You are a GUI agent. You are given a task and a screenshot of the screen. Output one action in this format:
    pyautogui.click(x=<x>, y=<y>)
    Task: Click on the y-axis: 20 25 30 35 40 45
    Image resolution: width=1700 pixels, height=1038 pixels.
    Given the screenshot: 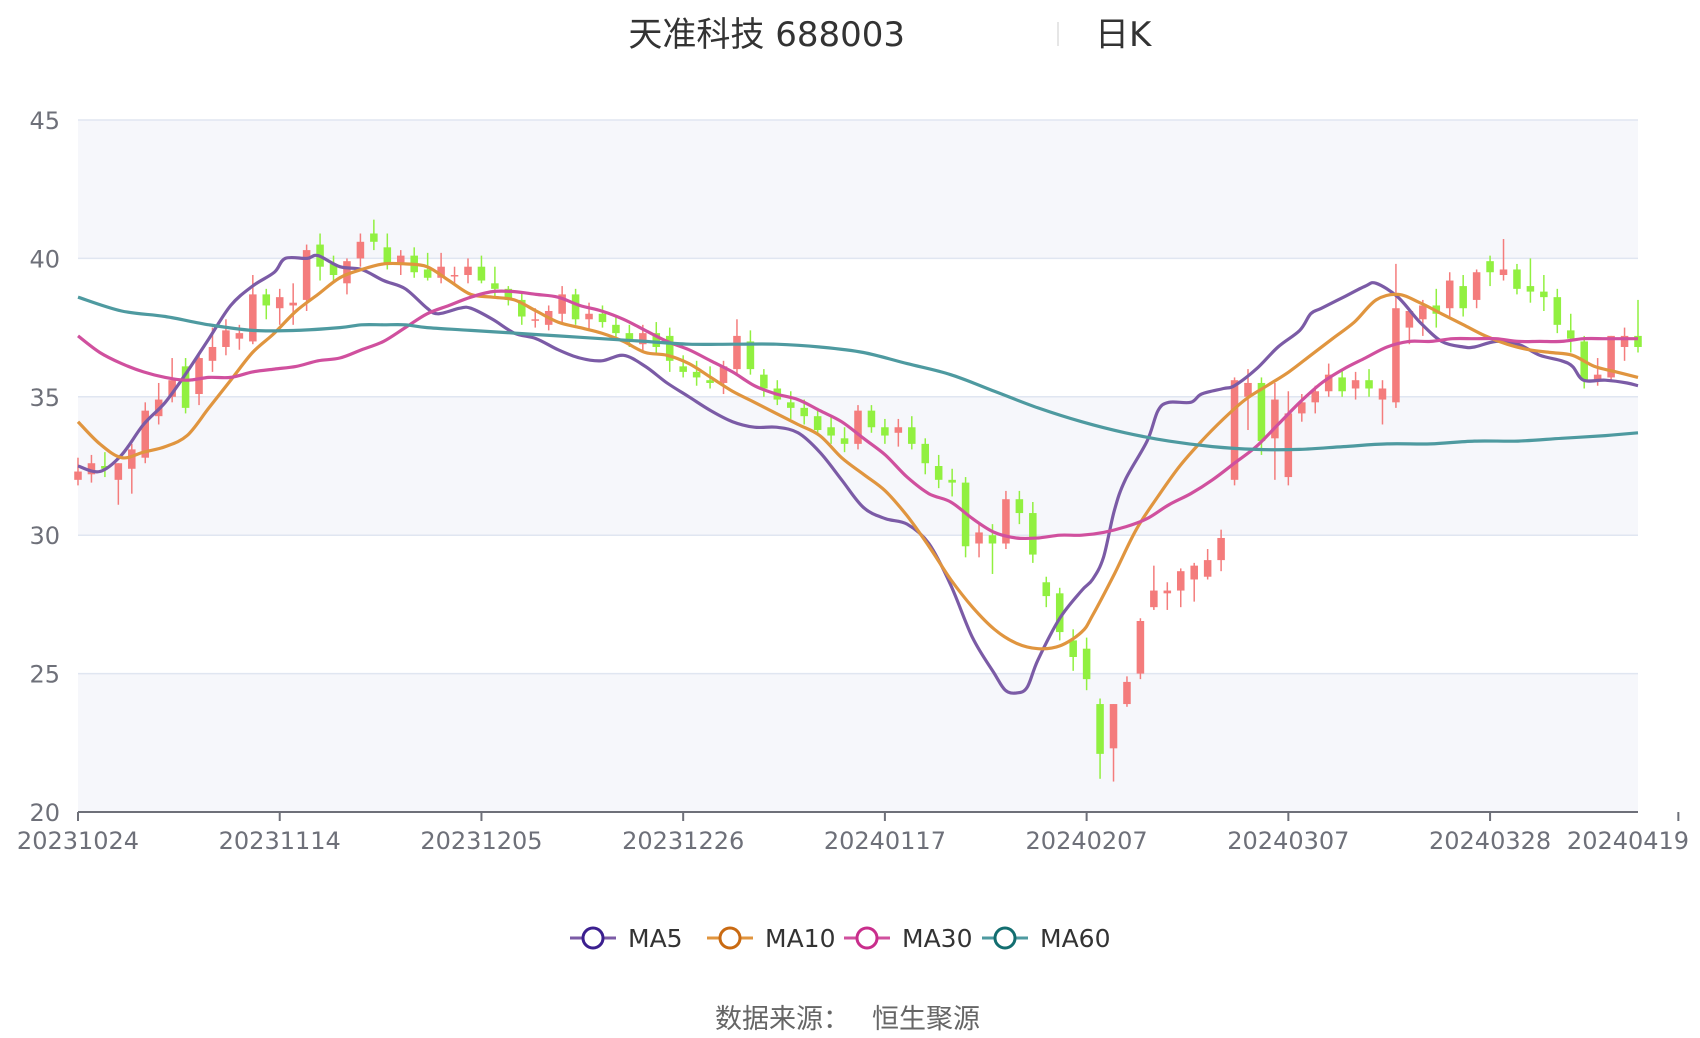 What is the action you would take?
    pyautogui.click(x=44, y=467)
    